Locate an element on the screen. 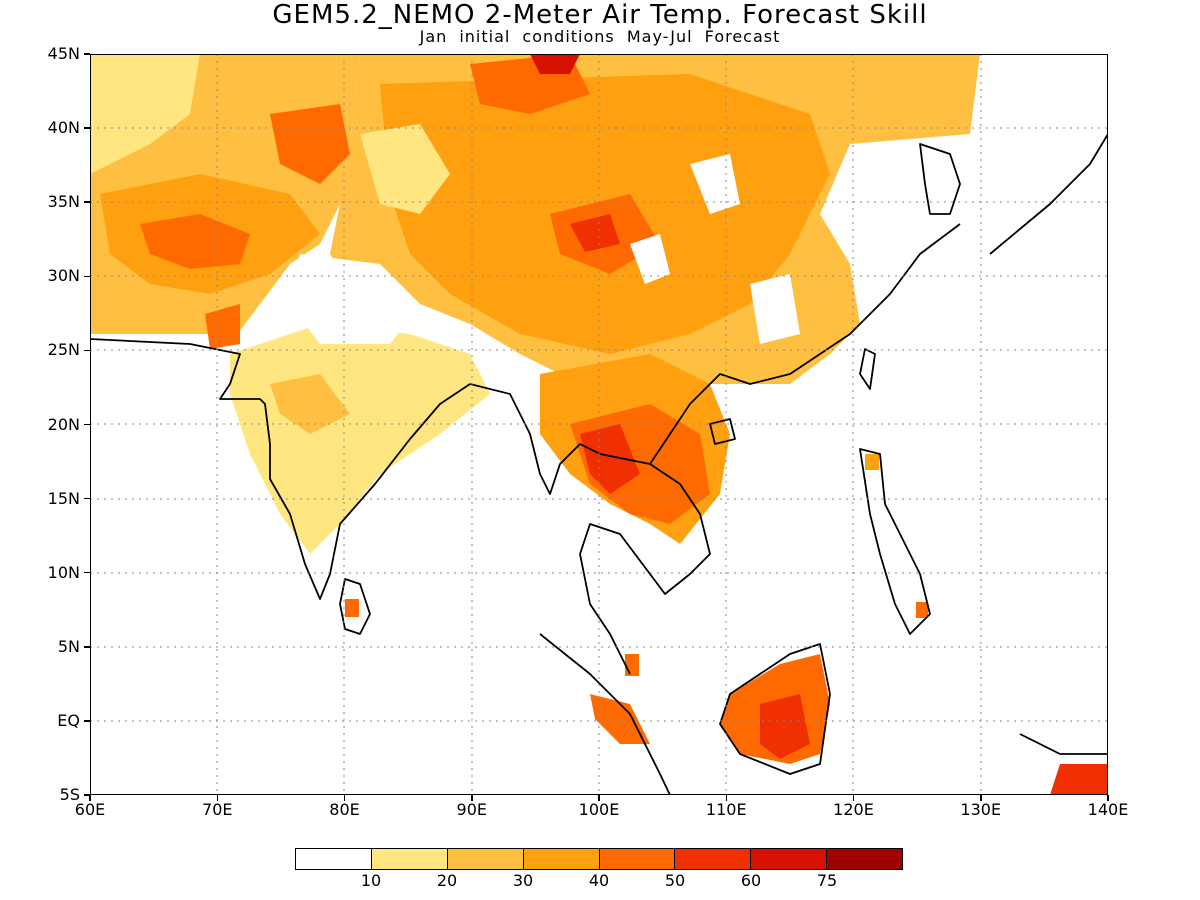 Image resolution: width=1200 pixels, height=900 pixels. y-tick-label: 5S is located at coordinates (69, 794).